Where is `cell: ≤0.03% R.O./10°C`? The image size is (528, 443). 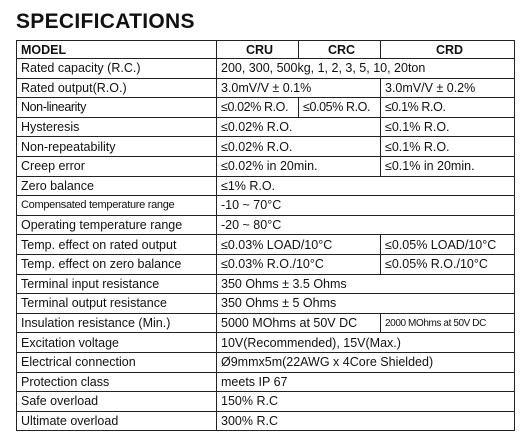
cell: ≤0.03% R.O./10°C is located at coordinates (298, 264).